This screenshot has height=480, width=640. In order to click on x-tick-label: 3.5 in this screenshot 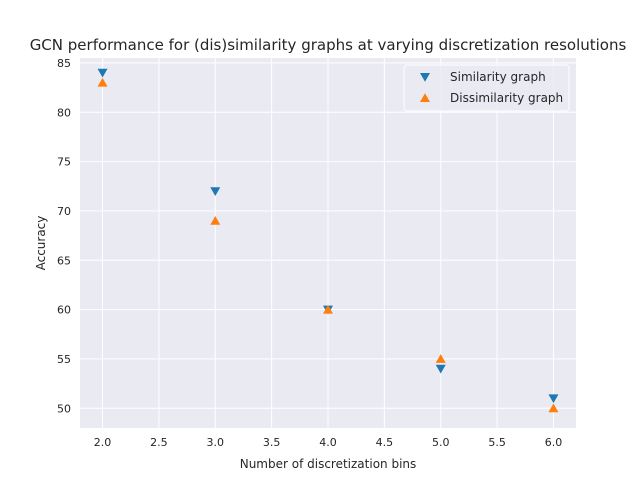, I will do `click(272, 442)`.